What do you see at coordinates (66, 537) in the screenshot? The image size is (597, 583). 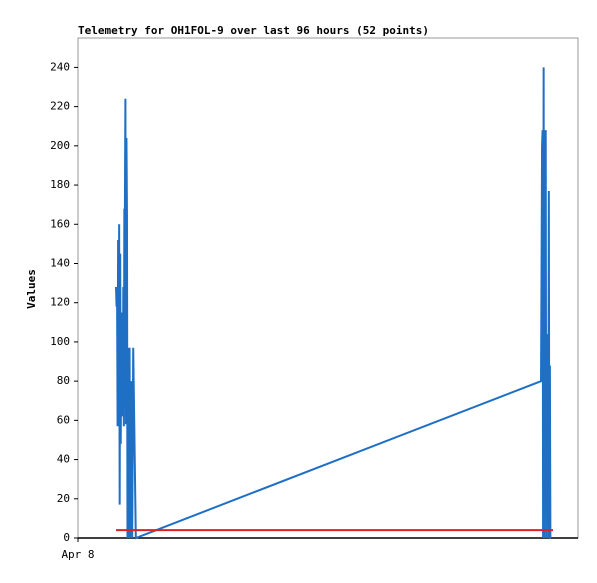 I see `y-tick-label: 0` at bounding box center [66, 537].